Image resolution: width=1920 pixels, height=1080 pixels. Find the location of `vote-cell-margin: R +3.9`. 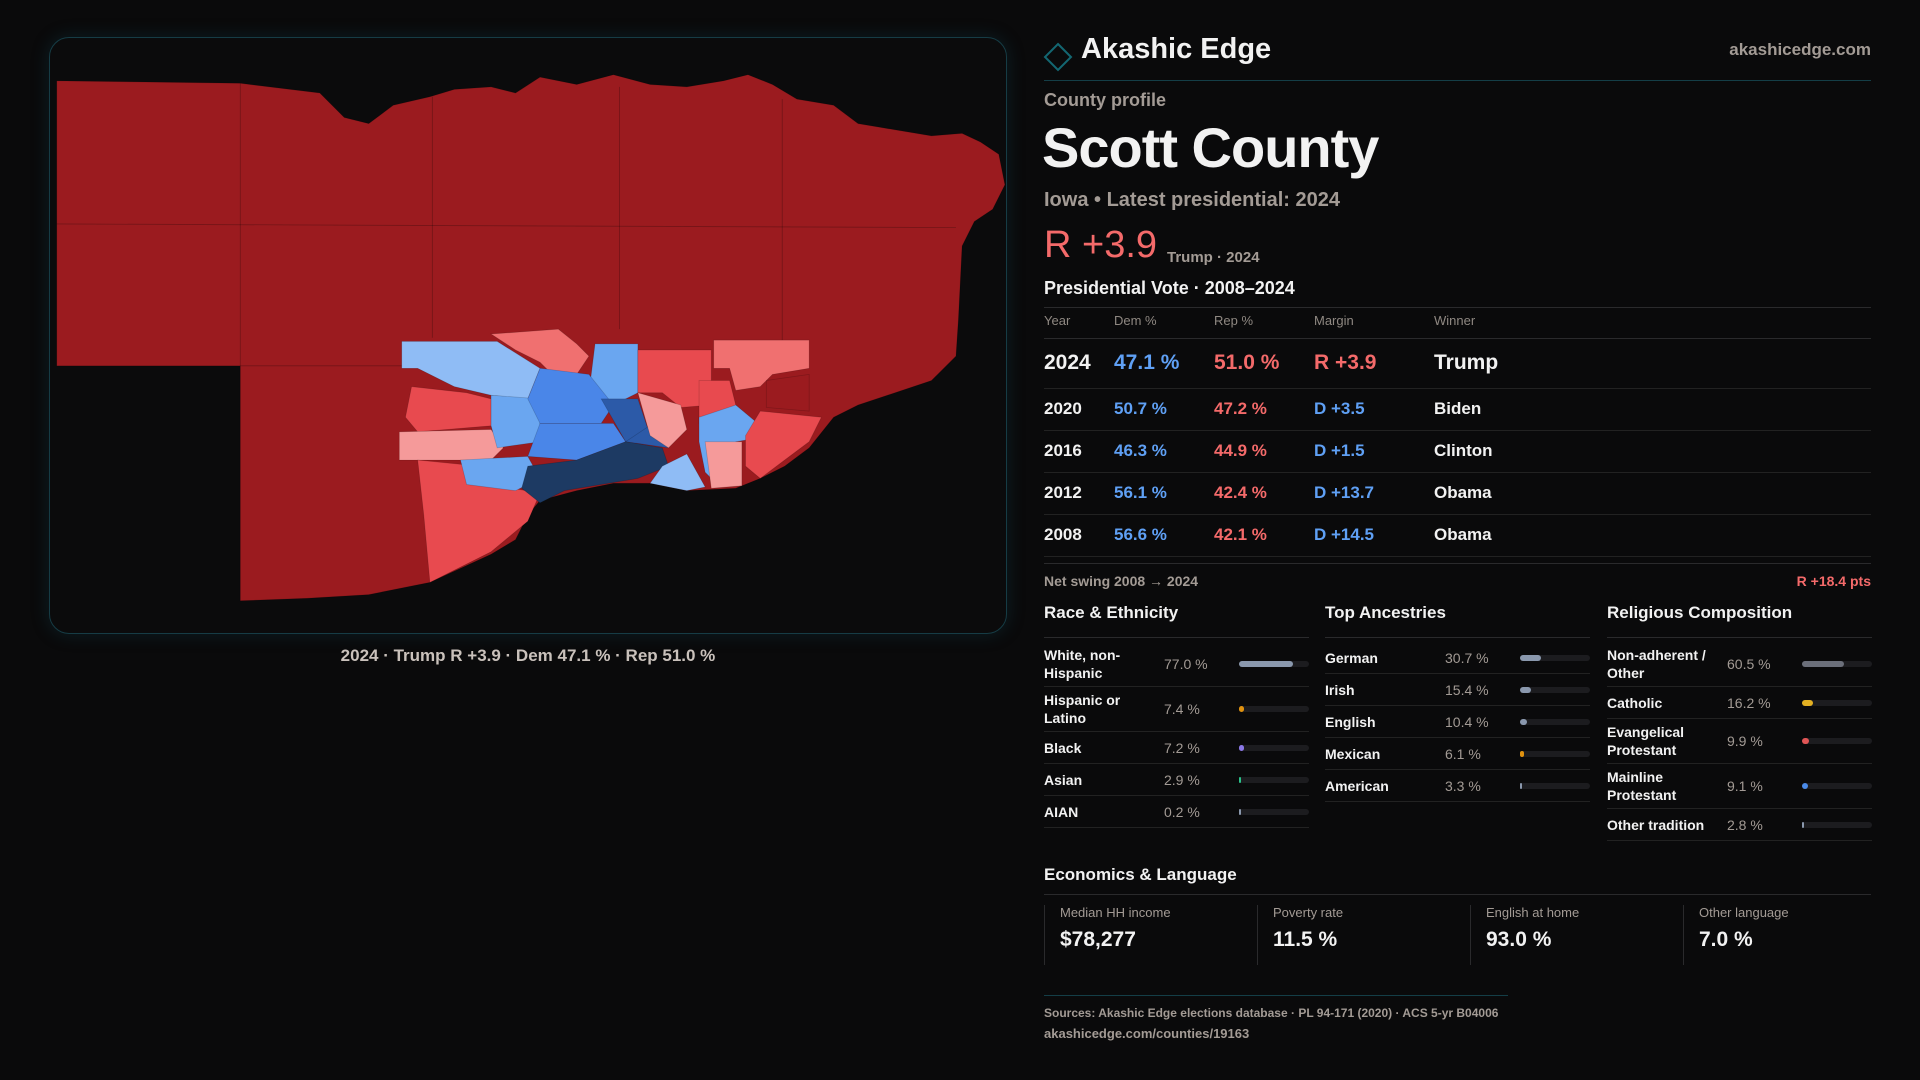

vote-cell-margin: R +3.9 is located at coordinates (1374, 363).